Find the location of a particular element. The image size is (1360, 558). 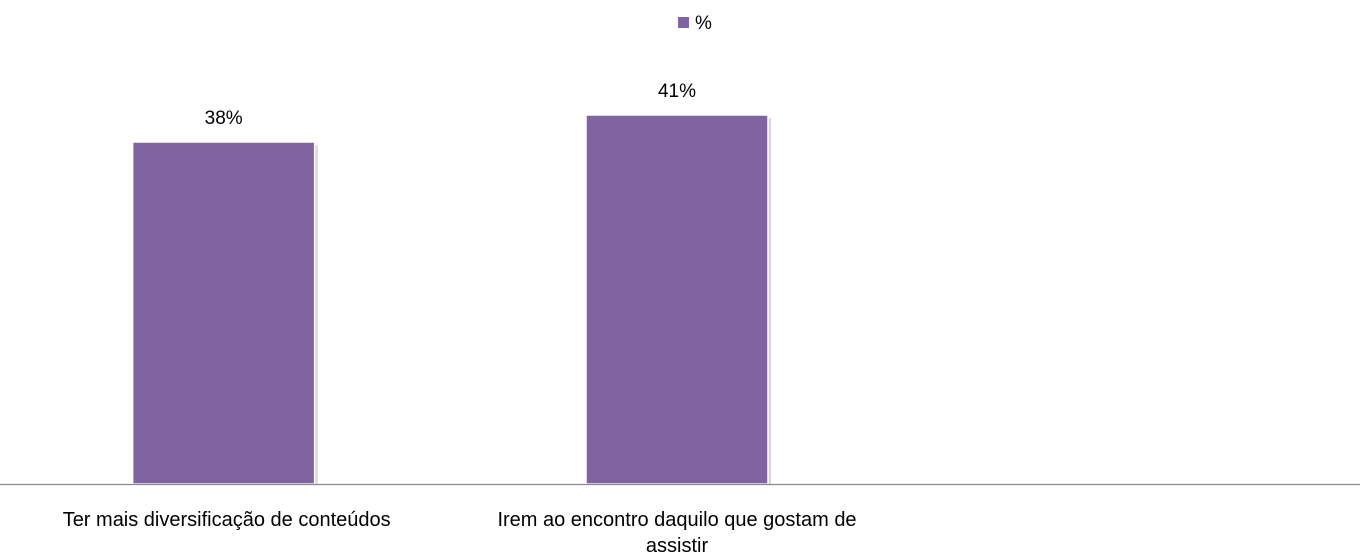

data-label: 41% is located at coordinates (677, 91).